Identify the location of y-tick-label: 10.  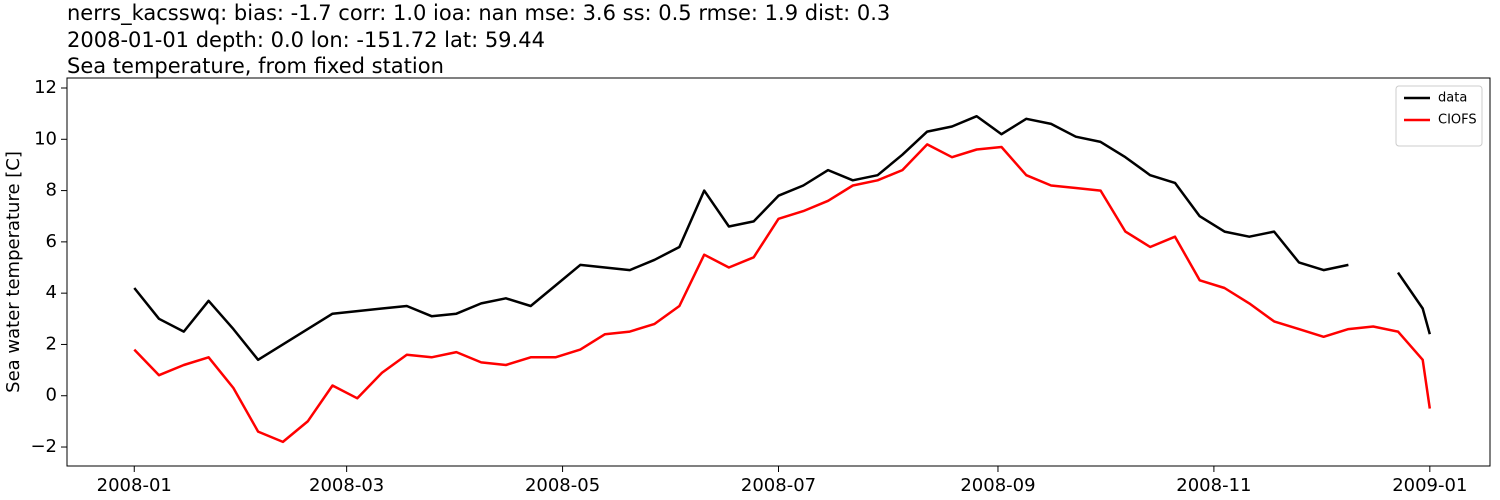
(45, 138).